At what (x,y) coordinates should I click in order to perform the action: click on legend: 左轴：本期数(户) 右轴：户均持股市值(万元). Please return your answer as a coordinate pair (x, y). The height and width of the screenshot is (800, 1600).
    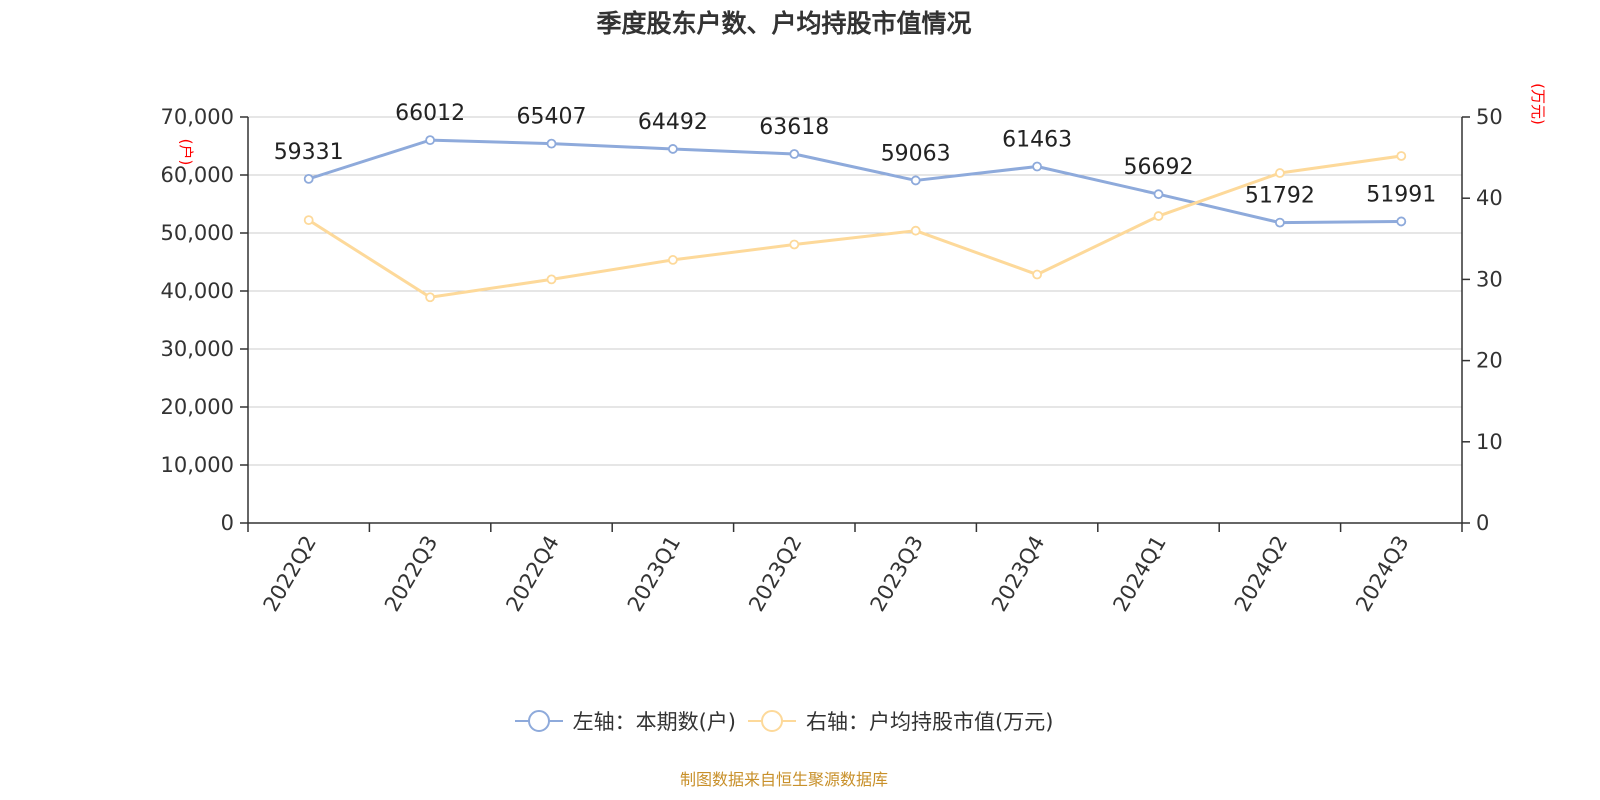
    Looking at the image, I should click on (784, 721).